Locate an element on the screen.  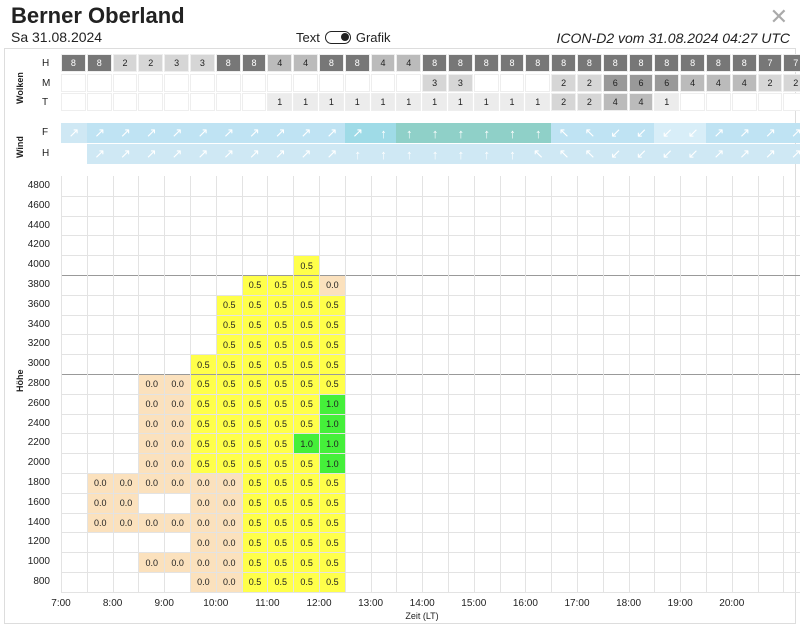
x-tick-label: 9:00 is located at coordinates (164, 603).